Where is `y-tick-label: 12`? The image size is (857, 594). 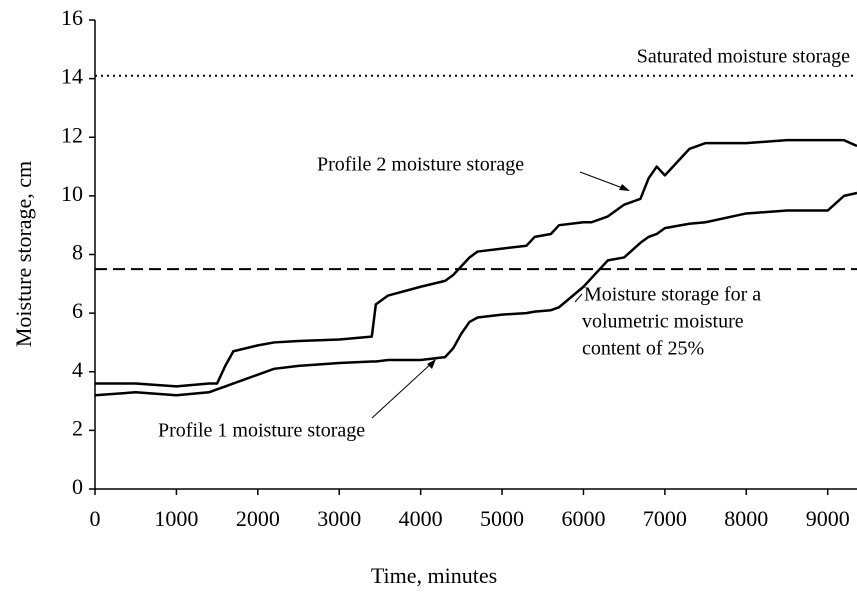 y-tick-label: 12 is located at coordinates (72, 134).